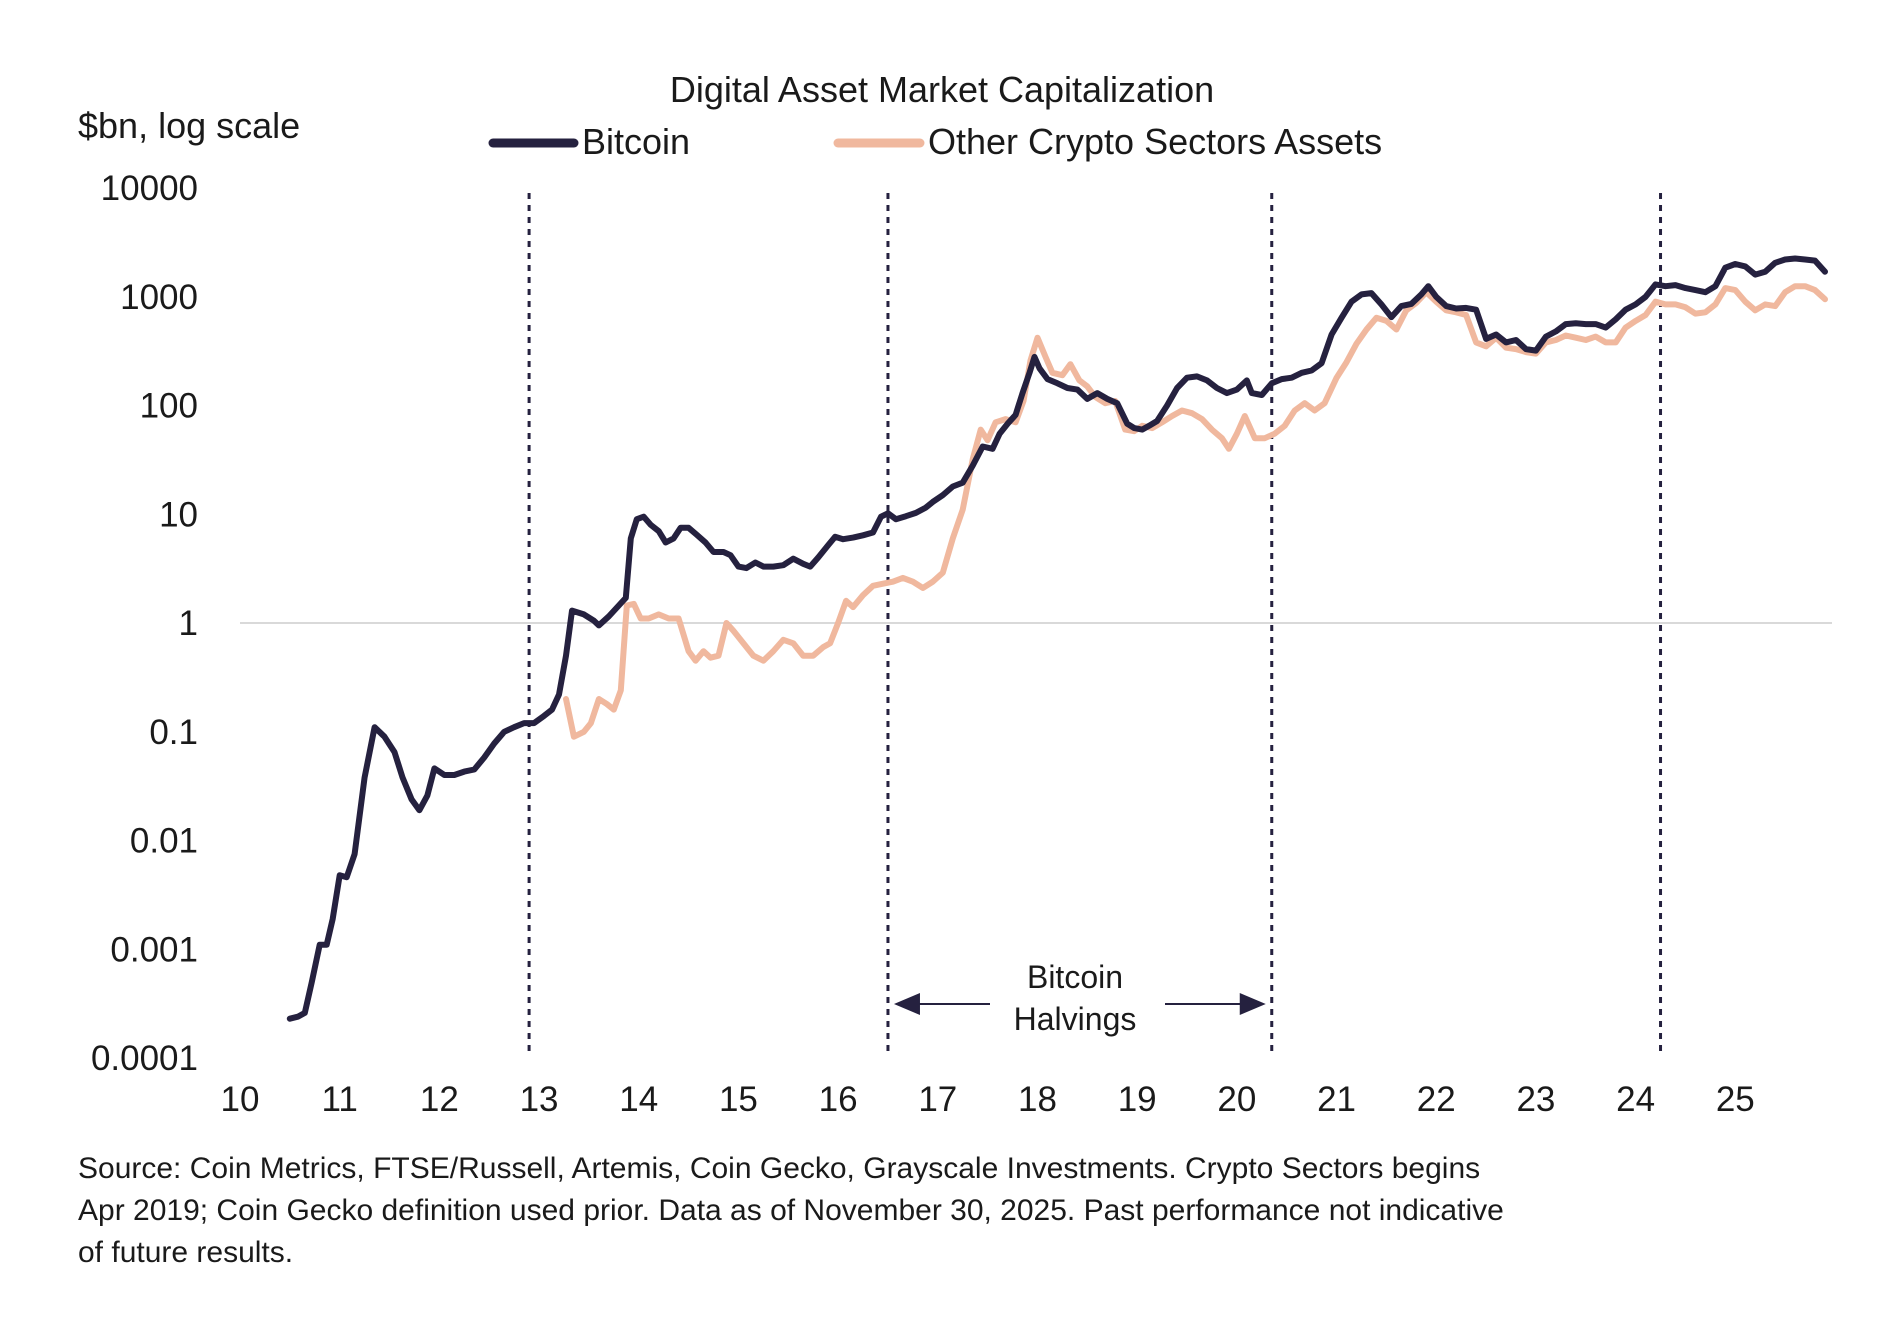  I want to click on x-tick-label: 24, so click(1635, 1099).